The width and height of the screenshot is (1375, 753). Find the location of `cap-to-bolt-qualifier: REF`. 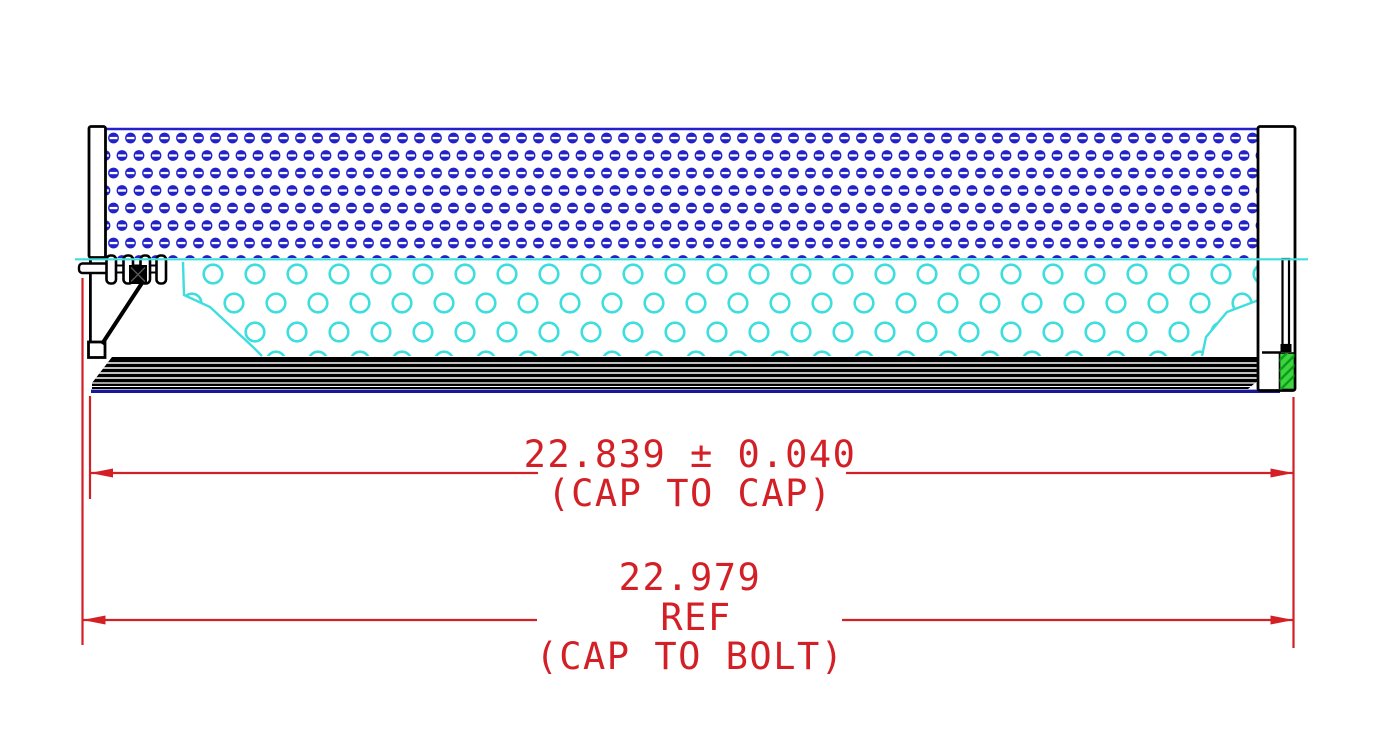

cap-to-bolt-qualifier: REF is located at coordinates (695, 617).